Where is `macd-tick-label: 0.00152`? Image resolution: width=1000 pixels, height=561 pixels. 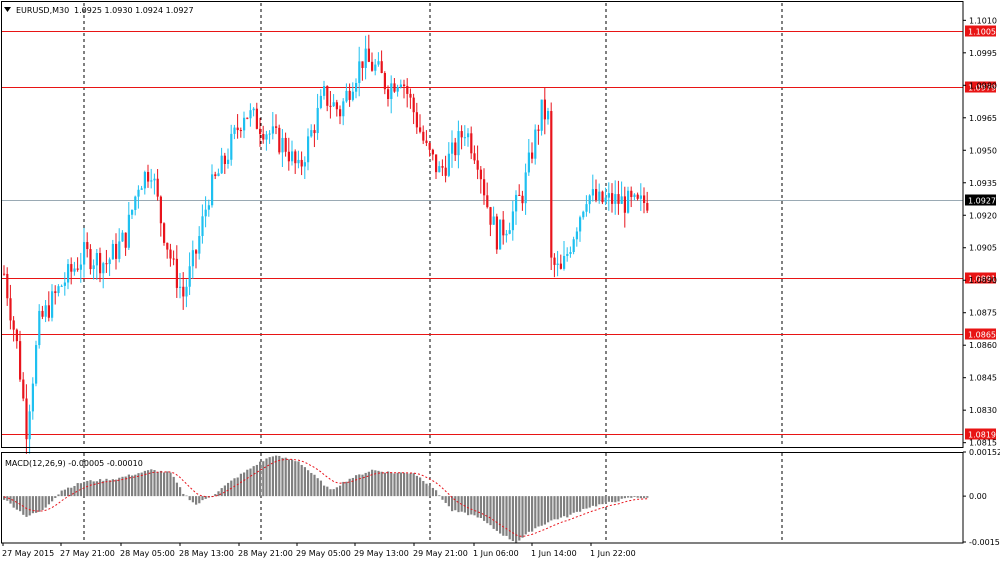
macd-tick-label: 0.00152 is located at coordinates (984, 452).